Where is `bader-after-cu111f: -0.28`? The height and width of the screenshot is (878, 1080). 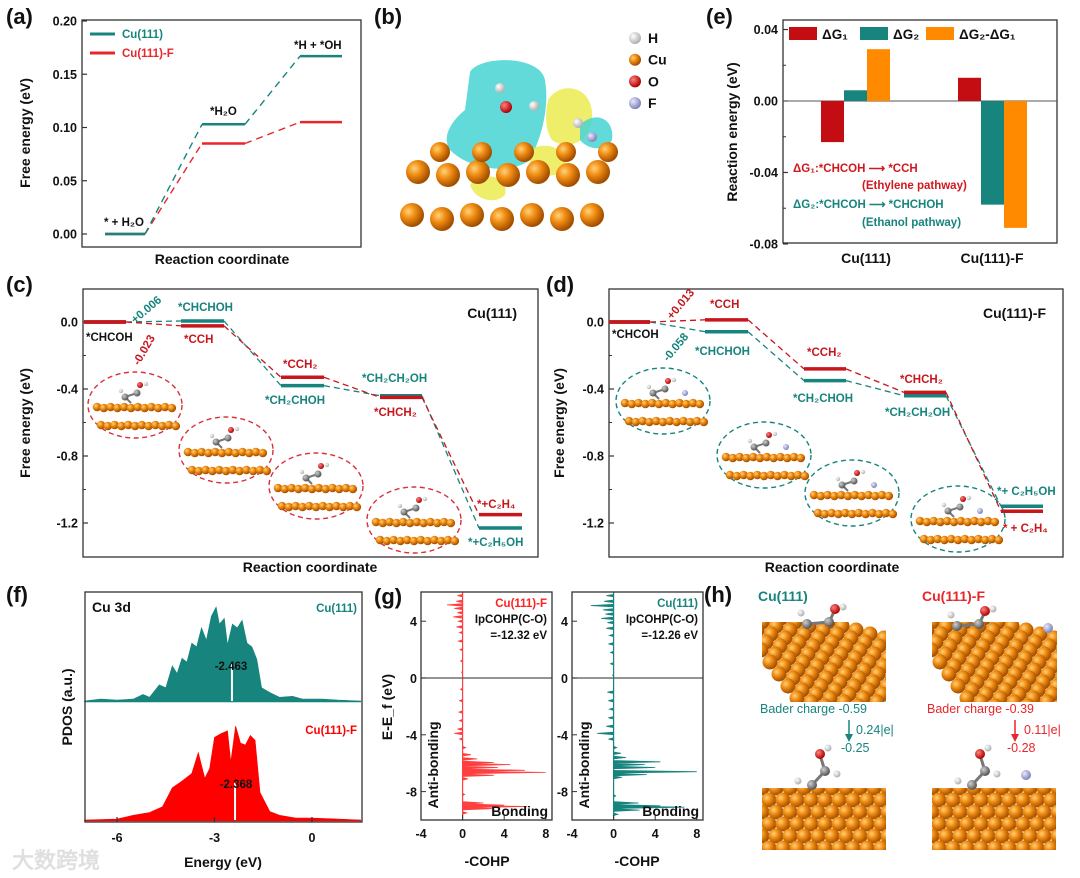
bader-after-cu111f: -0.28 is located at coordinates (1021, 748).